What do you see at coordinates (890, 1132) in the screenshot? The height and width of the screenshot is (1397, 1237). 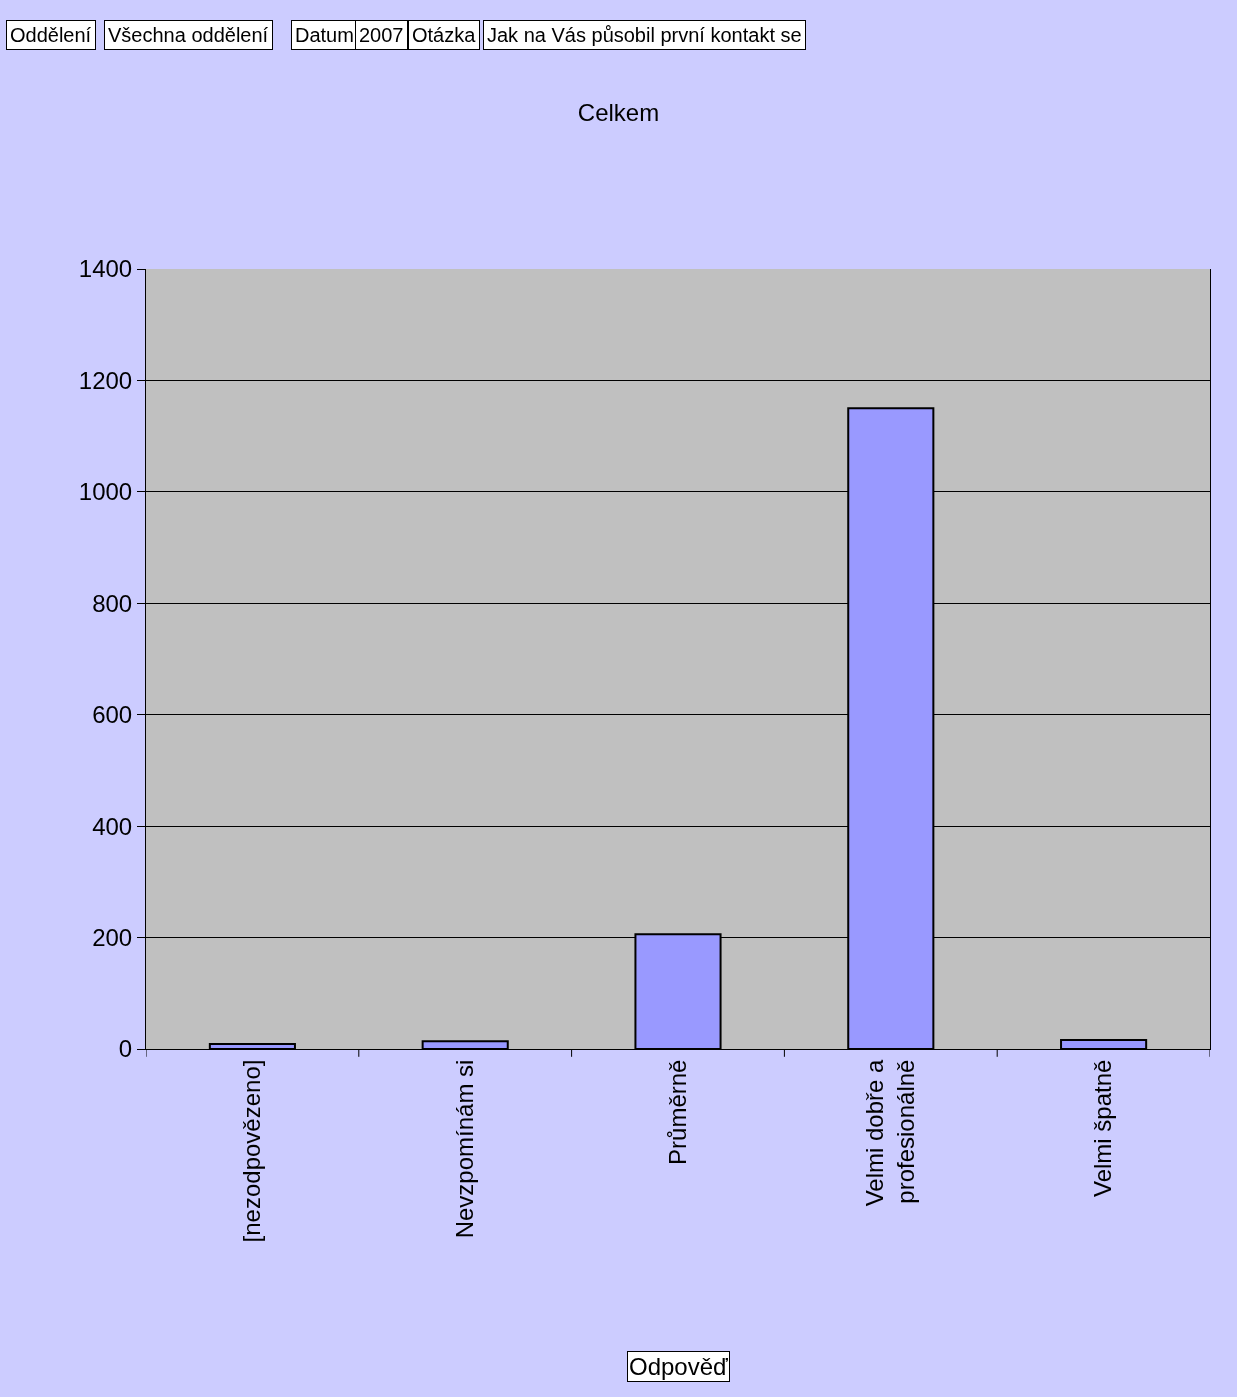 I see `x-tick-label: Velmi dobře a profesionálně` at bounding box center [890, 1132].